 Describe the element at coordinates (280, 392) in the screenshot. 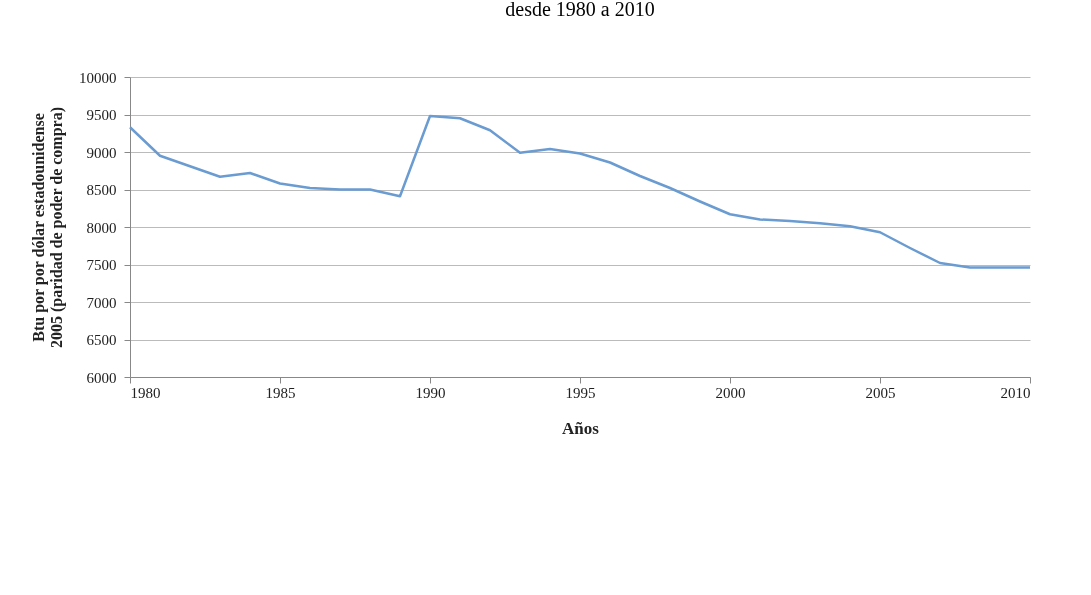

I see `x-tick-label: 1985` at that location.